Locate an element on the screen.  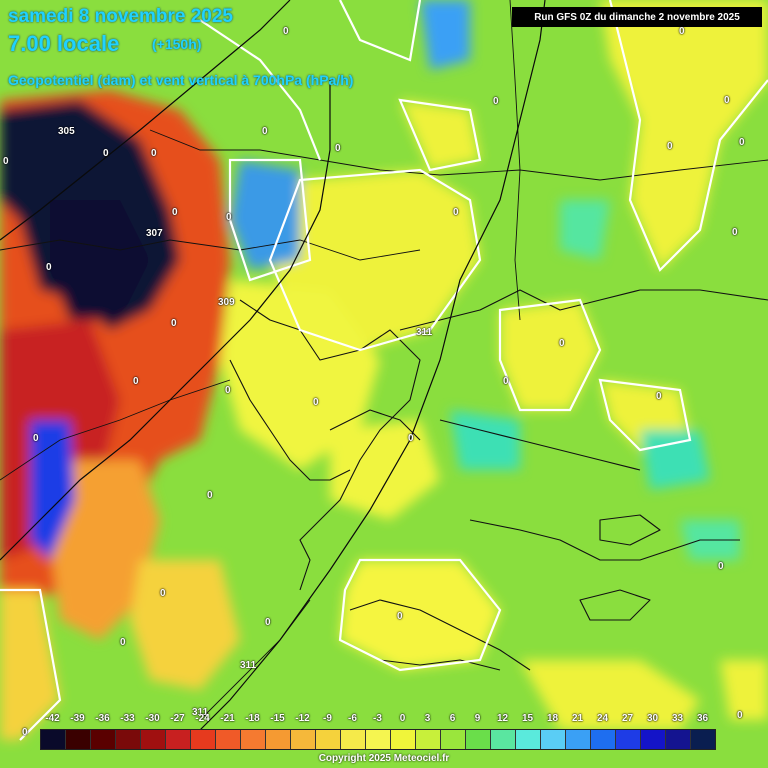
legend-tick: 30 is located at coordinates (652, 718).